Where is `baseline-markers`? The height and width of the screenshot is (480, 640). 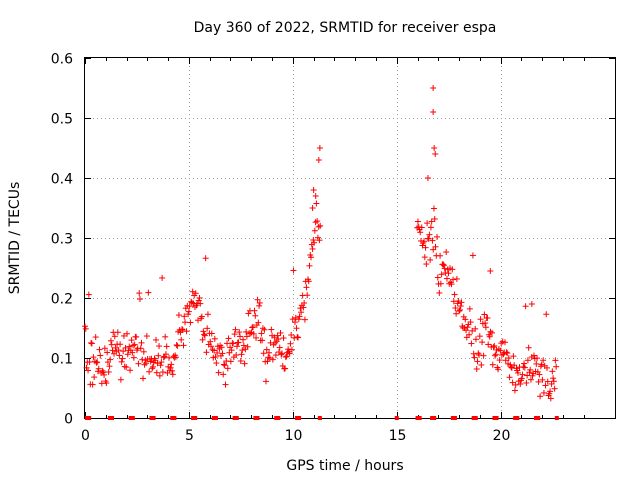 baseline-markers is located at coordinates (322, 418).